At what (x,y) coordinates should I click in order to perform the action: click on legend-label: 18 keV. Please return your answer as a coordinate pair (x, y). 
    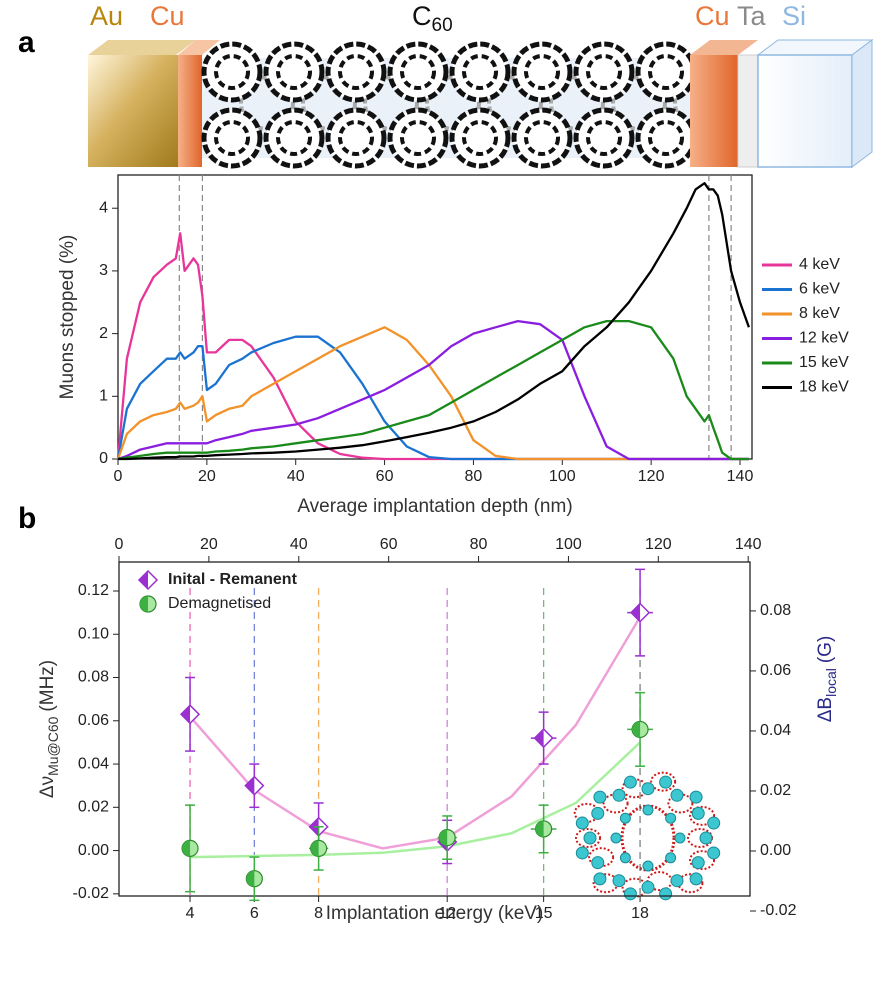
    Looking at the image, I should click on (824, 387).